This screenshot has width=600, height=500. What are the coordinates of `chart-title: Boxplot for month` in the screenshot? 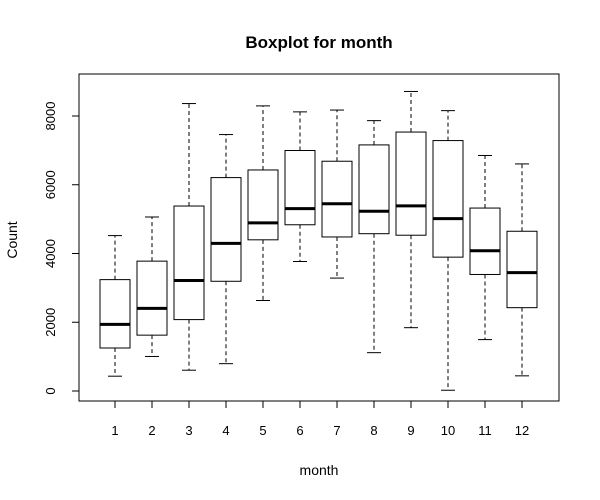 It's located at (318, 42).